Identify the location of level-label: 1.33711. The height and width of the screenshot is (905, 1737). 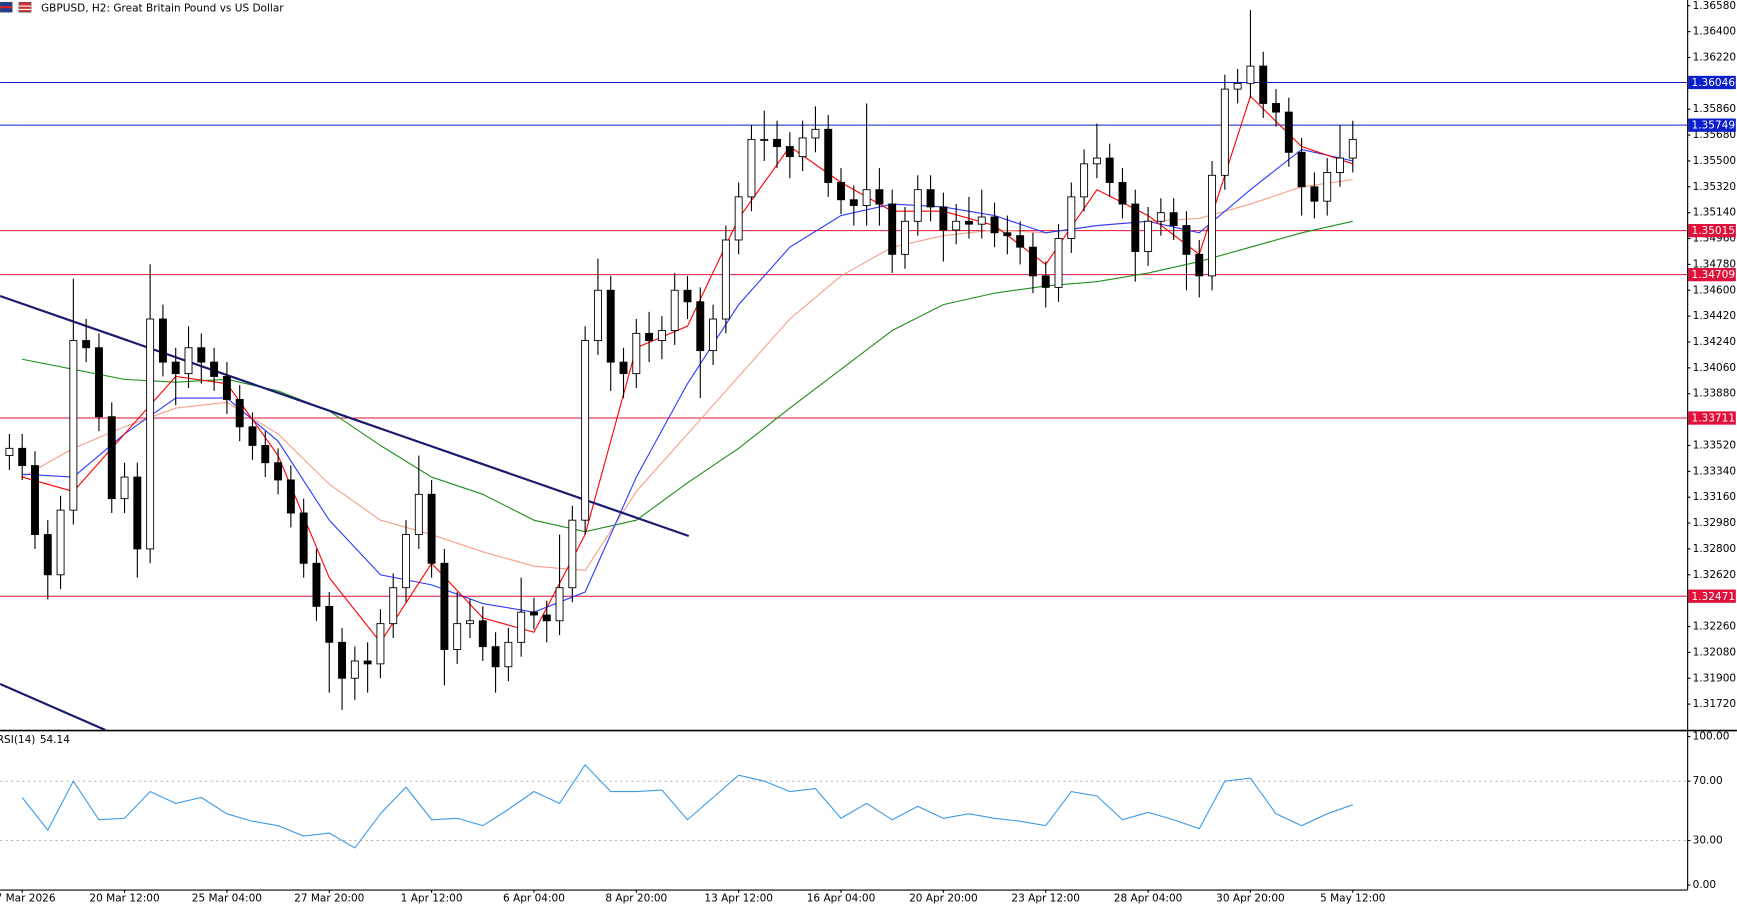
(1713, 419).